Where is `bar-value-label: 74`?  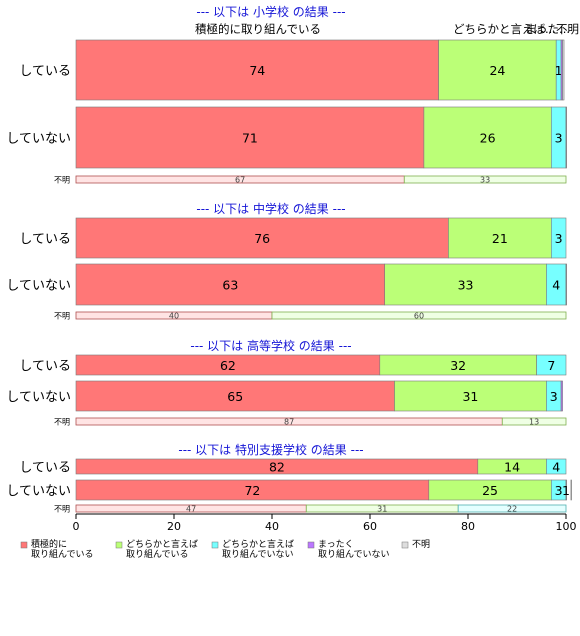
bar-value-label: 74 is located at coordinates (257, 70).